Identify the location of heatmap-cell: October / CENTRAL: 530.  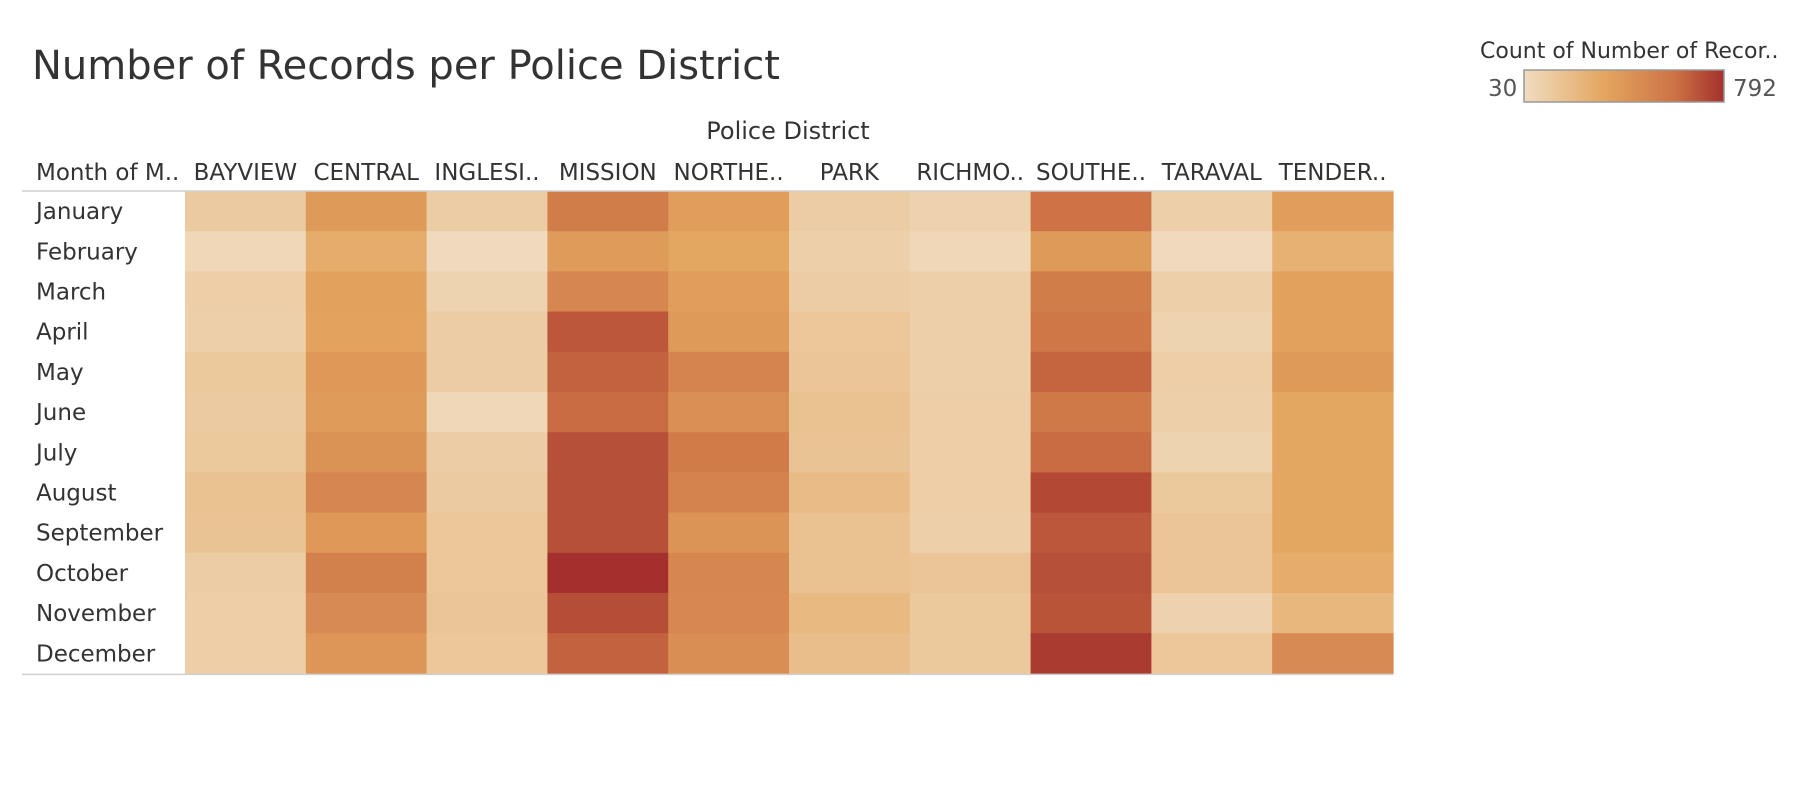
(366, 573).